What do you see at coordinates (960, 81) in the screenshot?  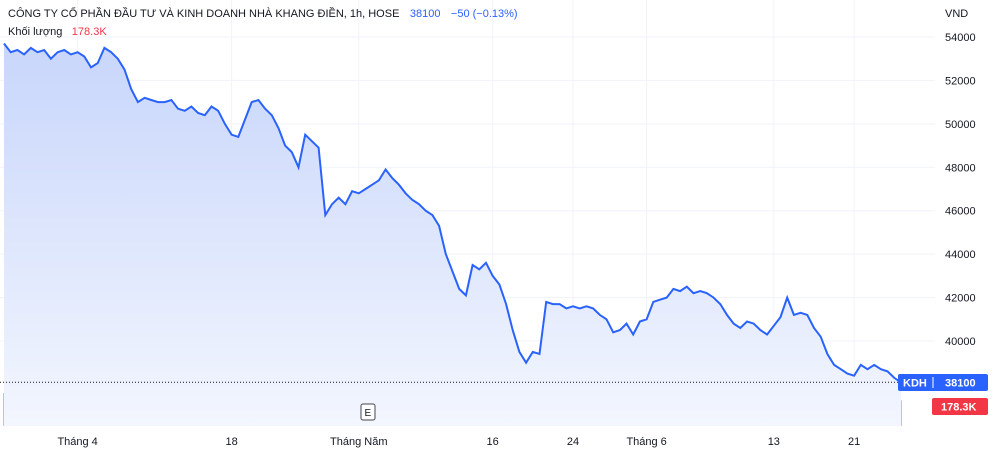 I see `y-tick-label: 52000` at bounding box center [960, 81].